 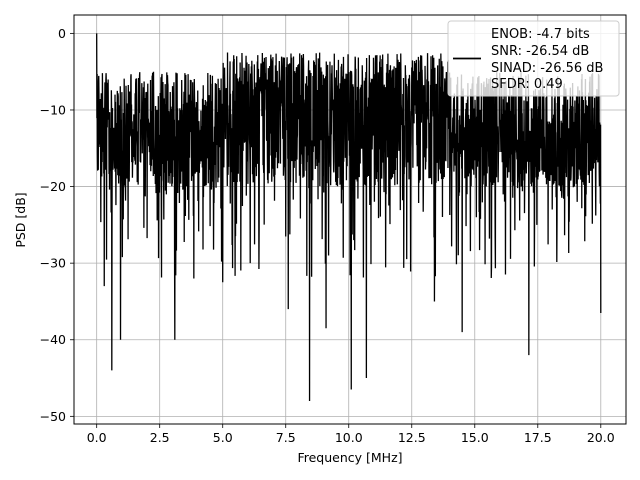 I want to click on x-tick-label: 10.0, so click(x=349, y=437).